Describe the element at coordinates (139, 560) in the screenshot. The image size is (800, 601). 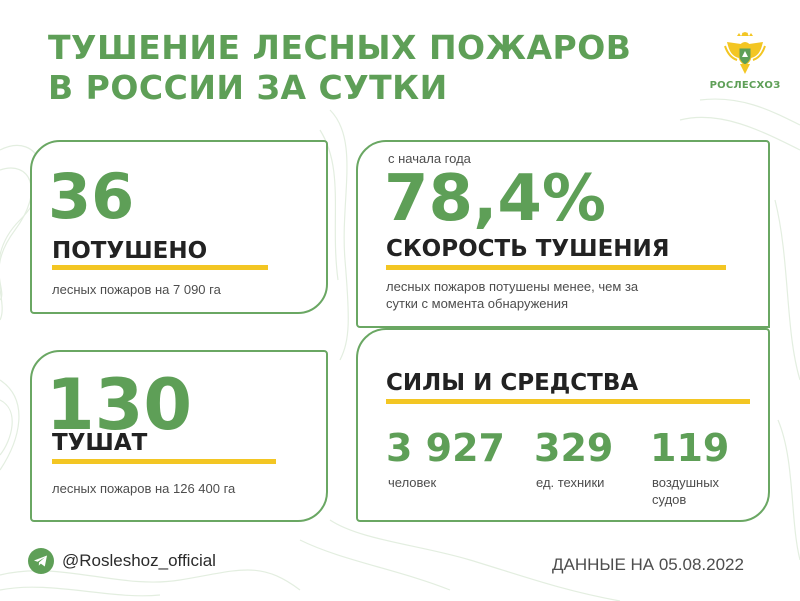
I see `telegram-handle: @Rosleshoz_official` at that location.